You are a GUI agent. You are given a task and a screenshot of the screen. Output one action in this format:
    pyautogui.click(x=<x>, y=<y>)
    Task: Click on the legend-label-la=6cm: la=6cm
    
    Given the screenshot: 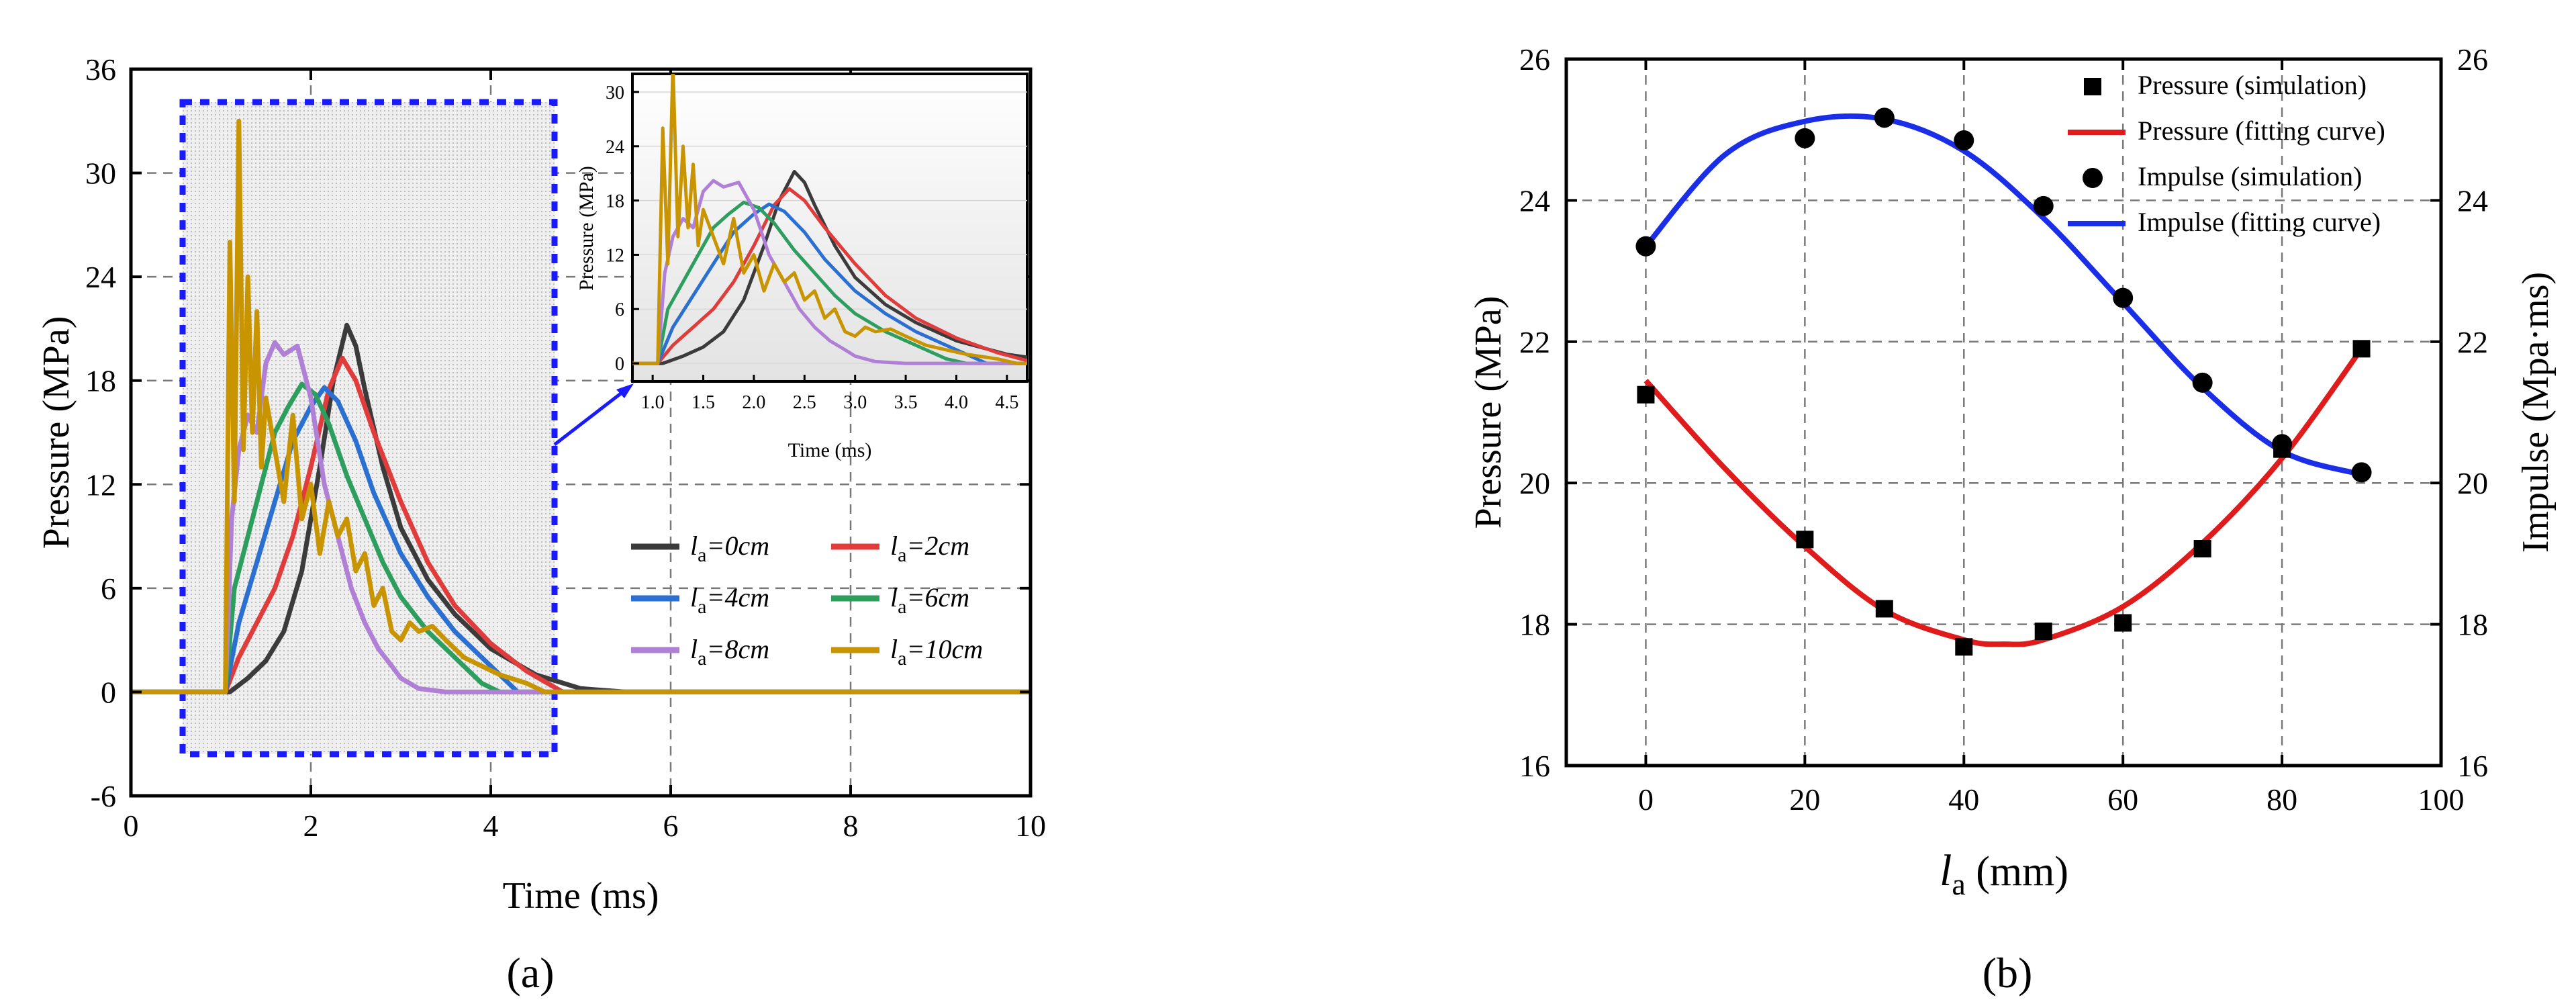 What is the action you would take?
    pyautogui.click(x=929, y=600)
    